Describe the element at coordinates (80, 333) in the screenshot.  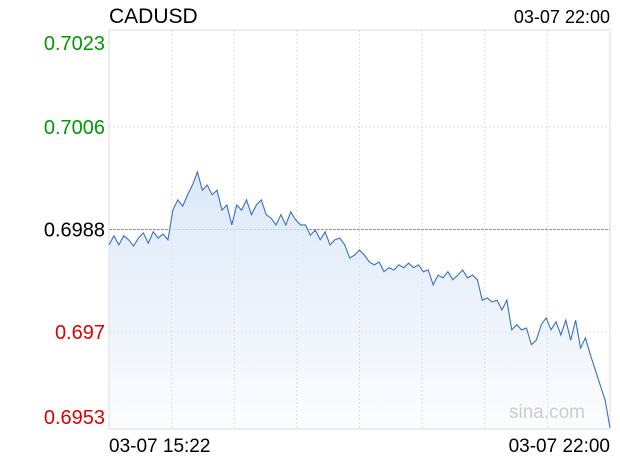
I see `y-tick-label: 0.697` at that location.